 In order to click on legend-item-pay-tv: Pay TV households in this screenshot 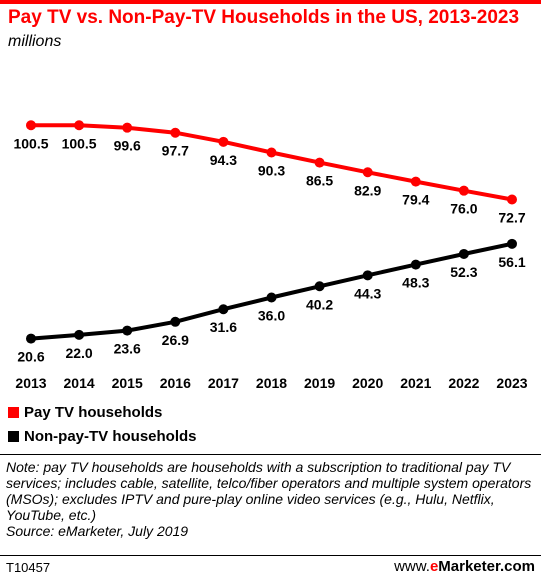, I will do `click(85, 412)`.